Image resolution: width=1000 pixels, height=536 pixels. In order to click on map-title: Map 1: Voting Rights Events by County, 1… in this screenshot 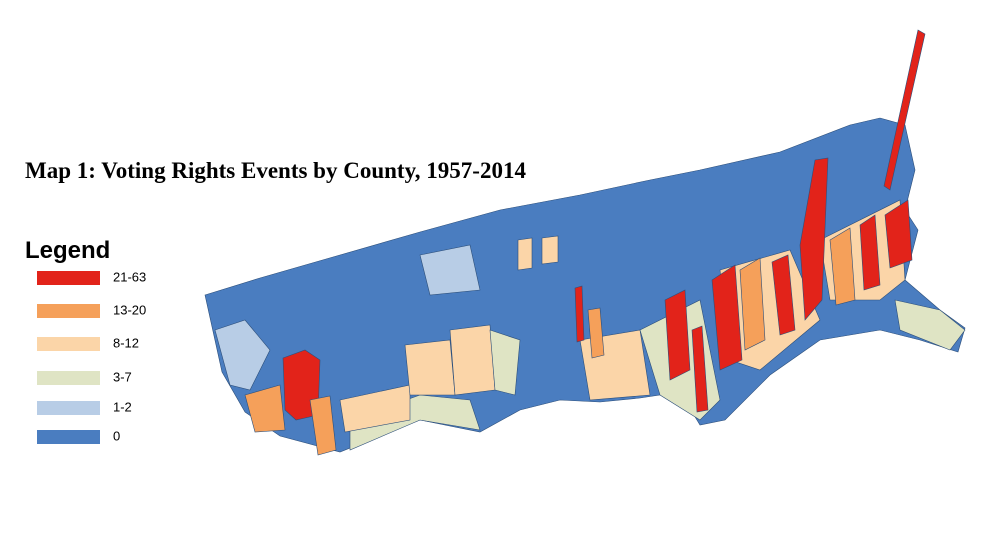, I will do `click(275, 170)`.